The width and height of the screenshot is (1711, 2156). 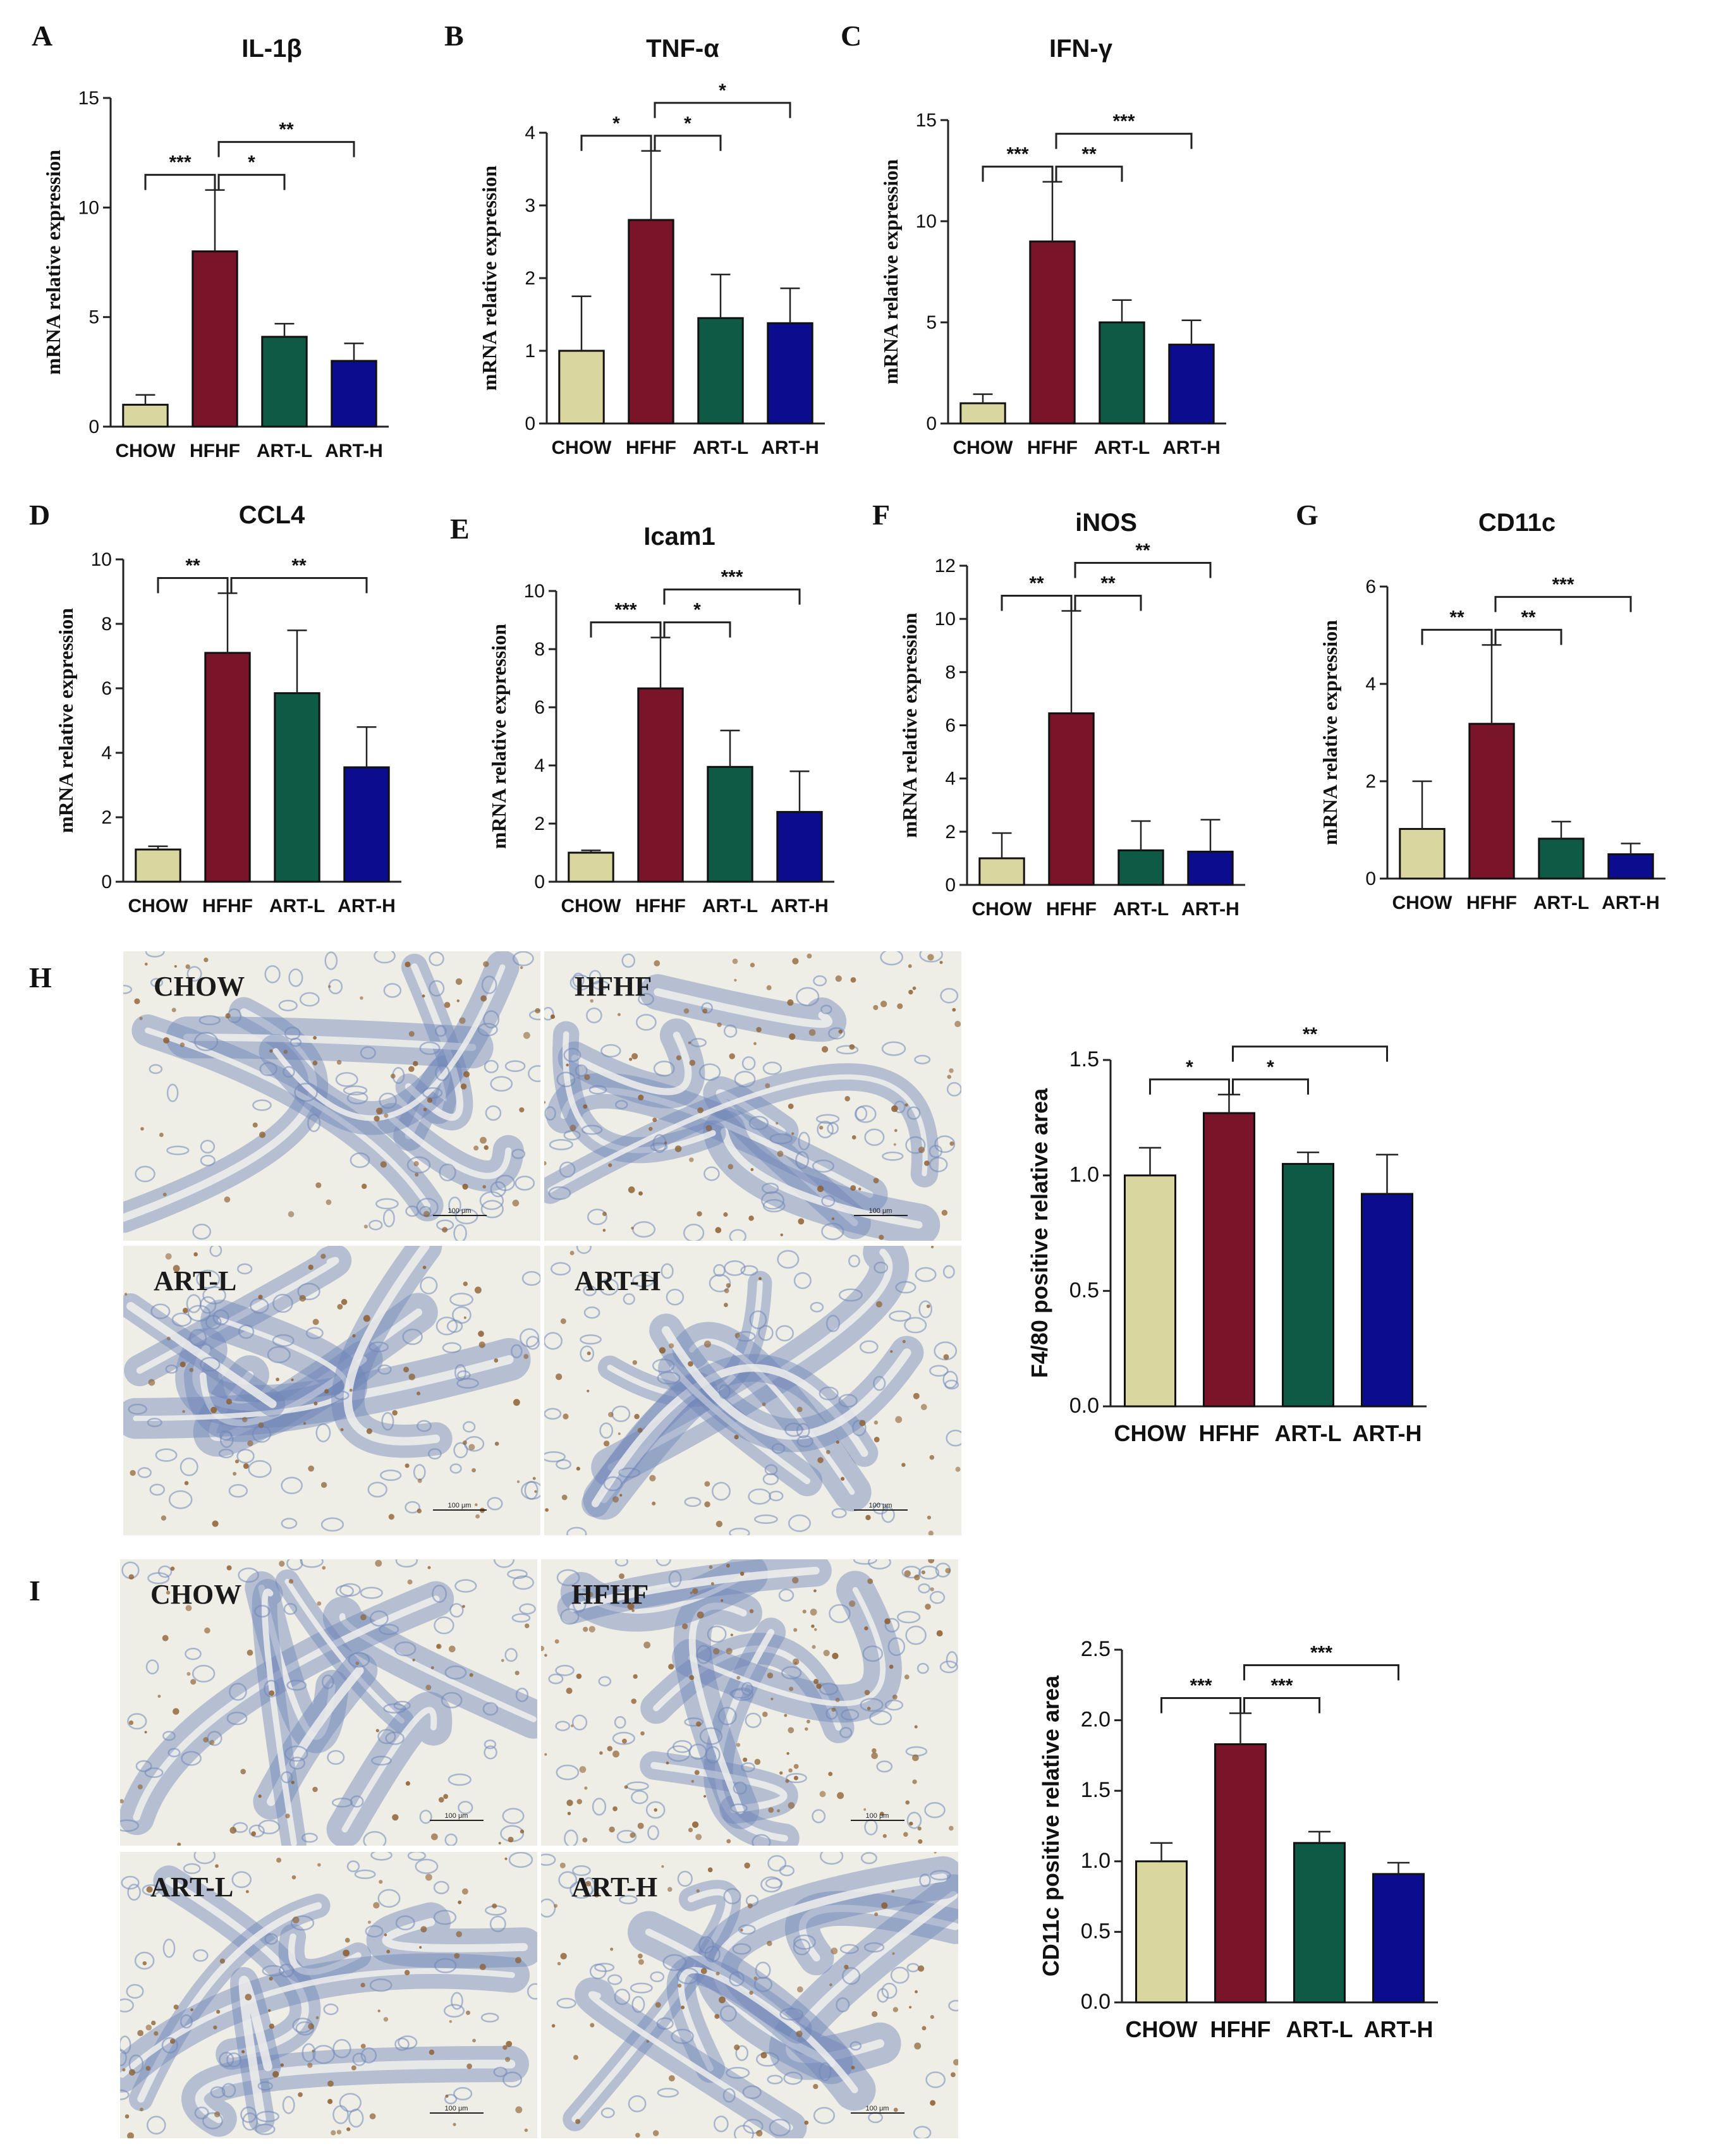 I want to click on panel-letter-c: C, so click(x=851, y=36).